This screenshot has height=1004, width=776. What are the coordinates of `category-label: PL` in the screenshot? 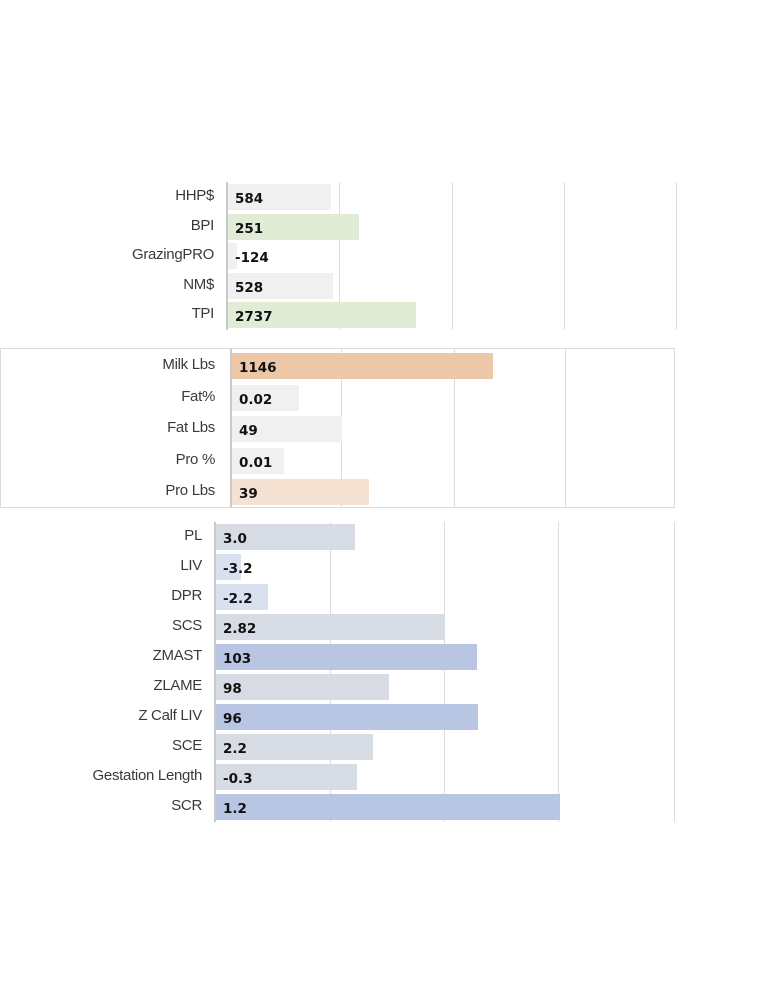 It's located at (193, 535).